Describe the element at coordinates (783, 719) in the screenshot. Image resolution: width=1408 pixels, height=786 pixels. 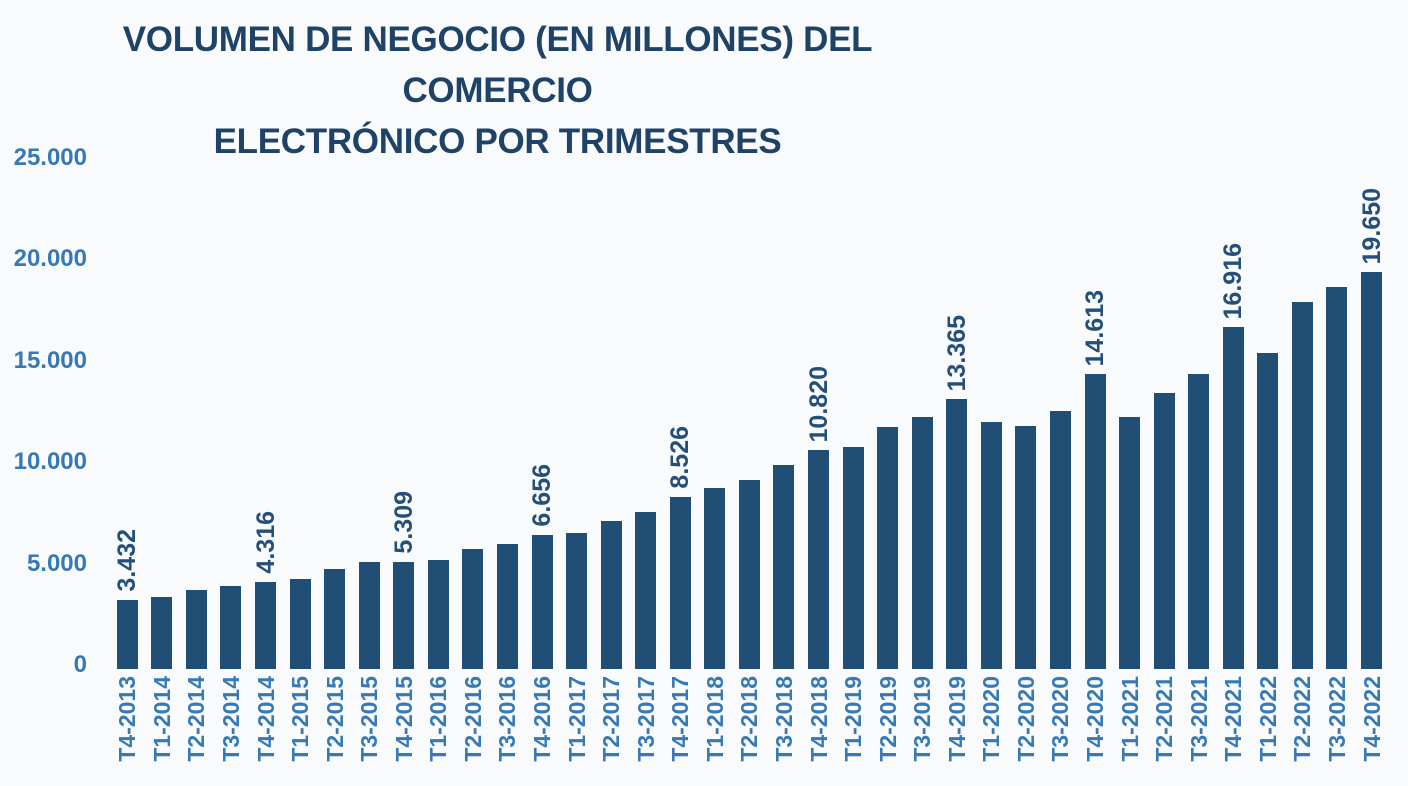
I see `x-axis-label: T3-2018` at that location.